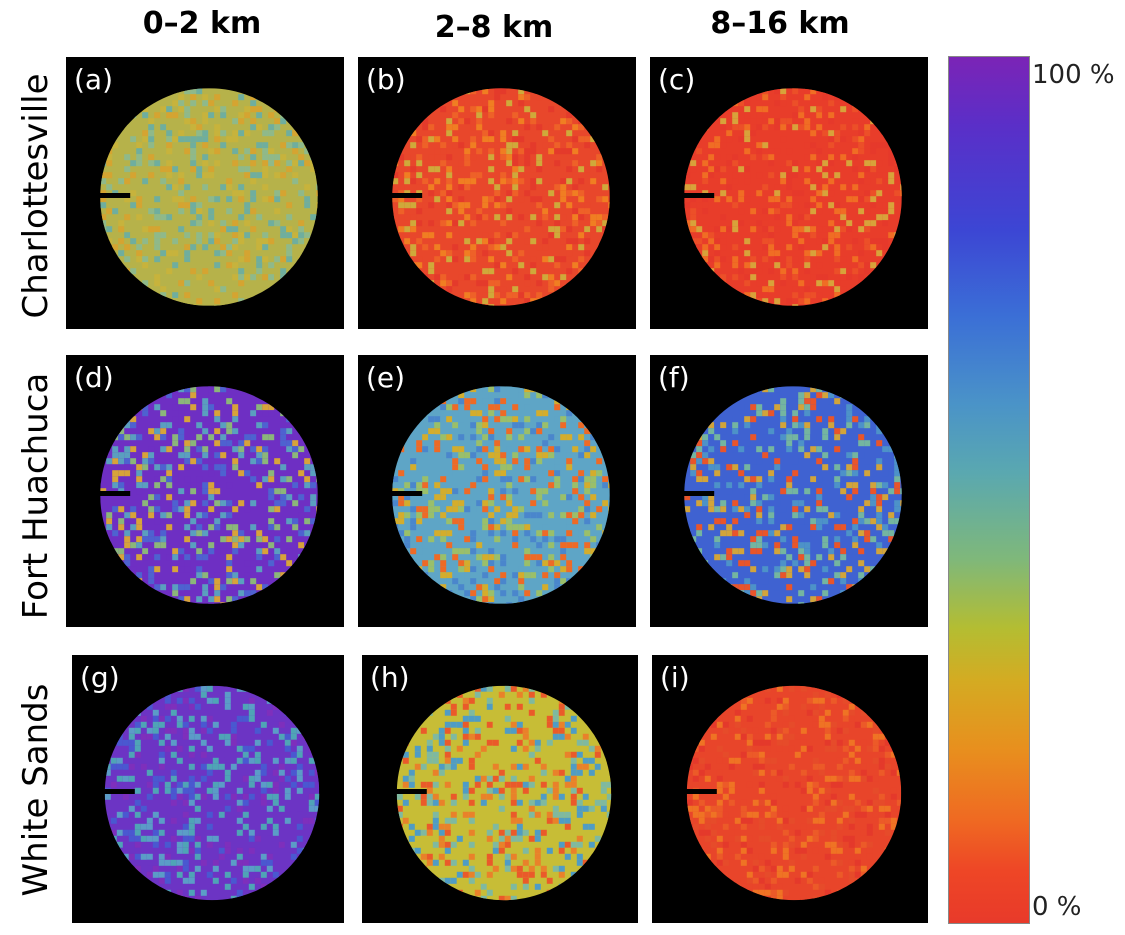 The height and width of the screenshot is (935, 1125). Describe the element at coordinates (676, 79) in the screenshot. I see `panel-label-c: (c)` at that location.